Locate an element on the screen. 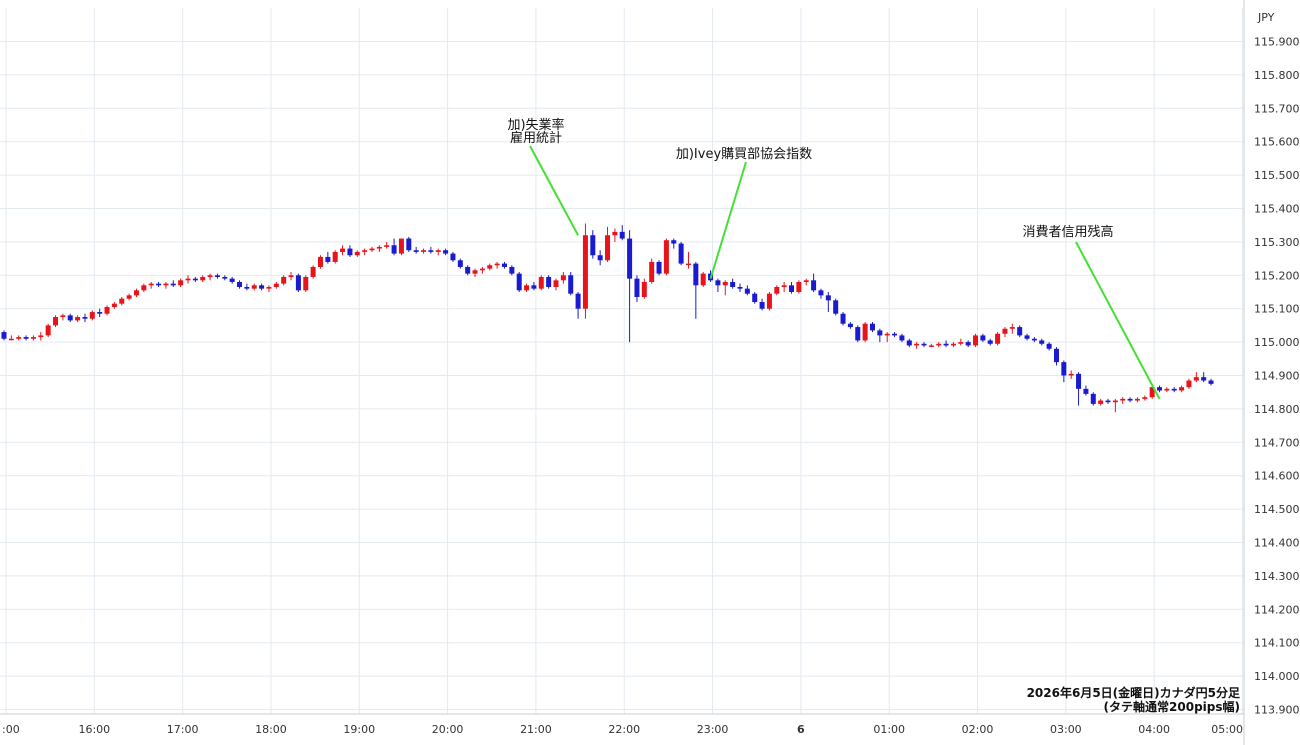 The width and height of the screenshot is (1300, 745). y-tick-label: 115.800 is located at coordinates (1277, 75).